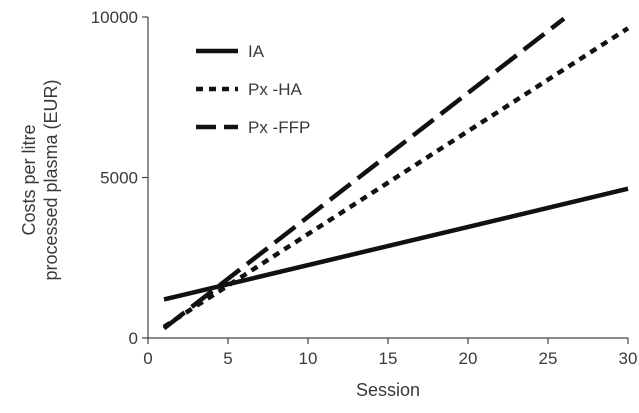 This screenshot has width=639, height=413. I want to click on x-tick-label: 20, so click(468, 358).